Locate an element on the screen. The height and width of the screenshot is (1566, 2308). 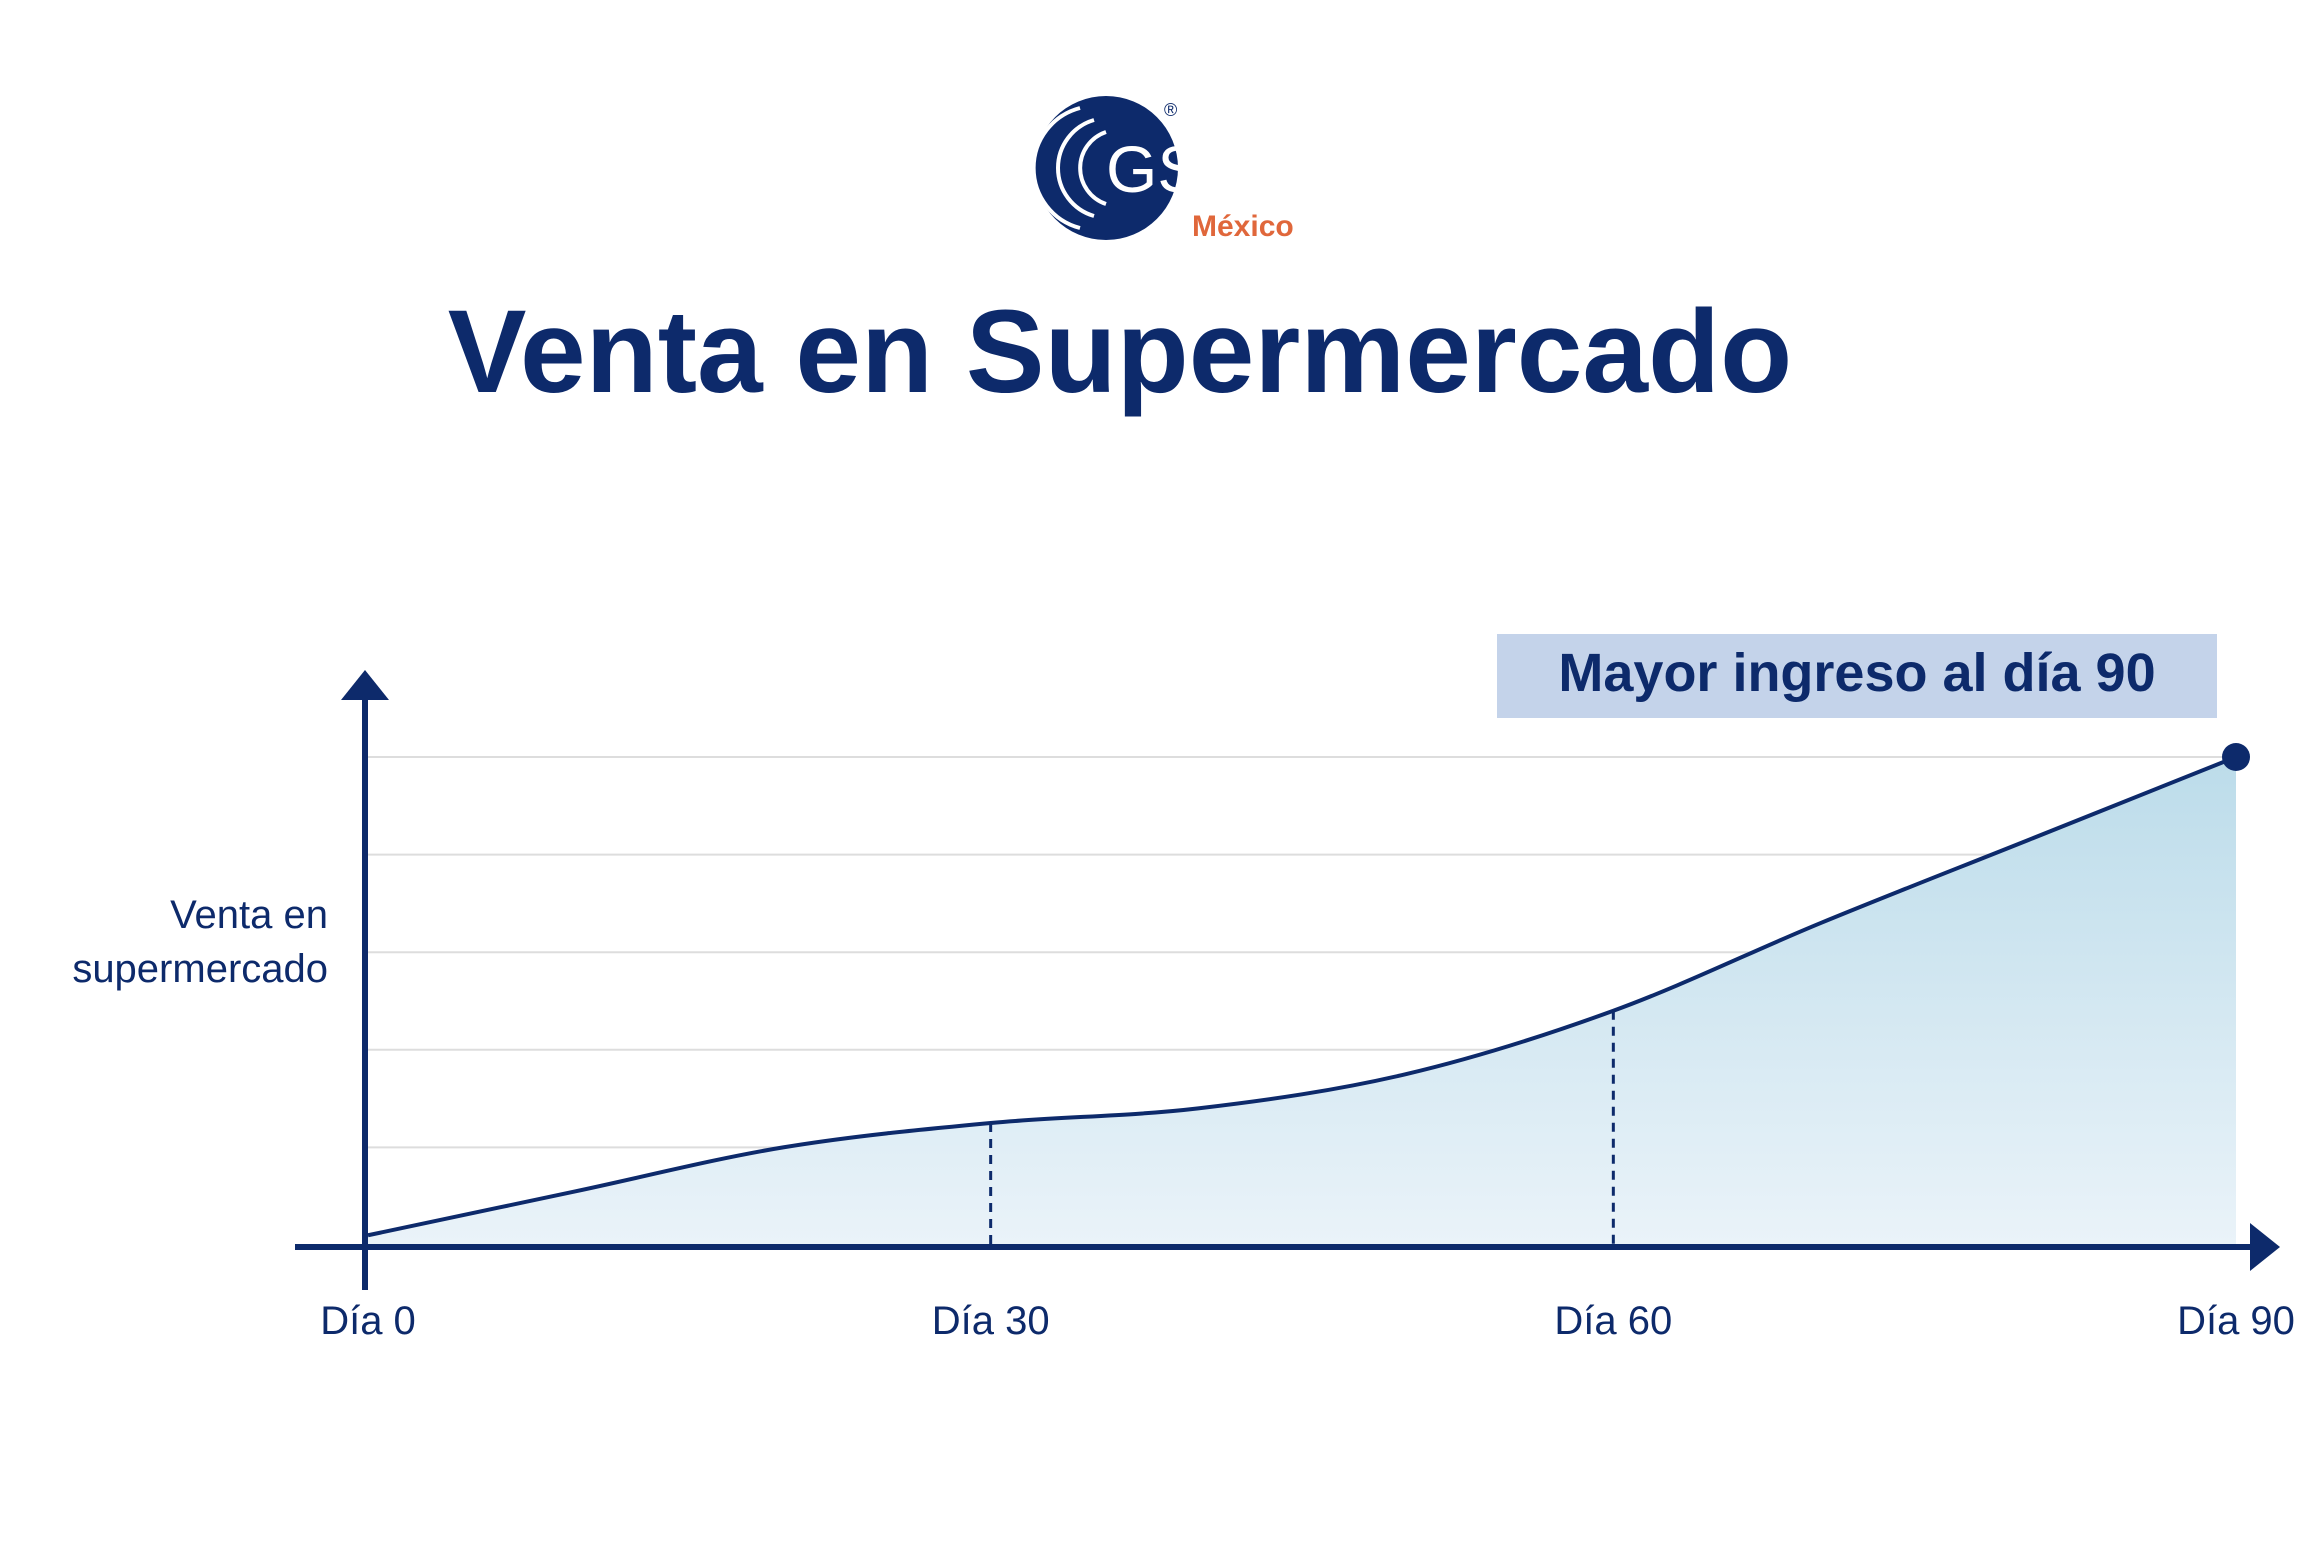
gs1-logo-wordmark: GS1 is located at coordinates (1172, 169).